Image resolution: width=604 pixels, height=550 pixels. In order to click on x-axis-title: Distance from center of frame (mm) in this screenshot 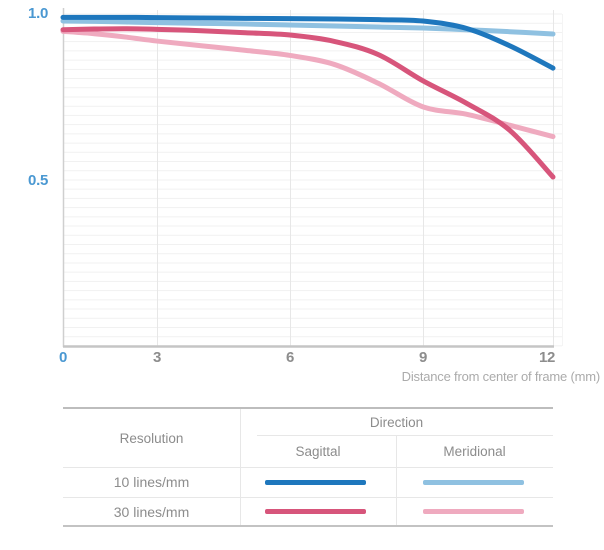, I will do `click(501, 376)`.